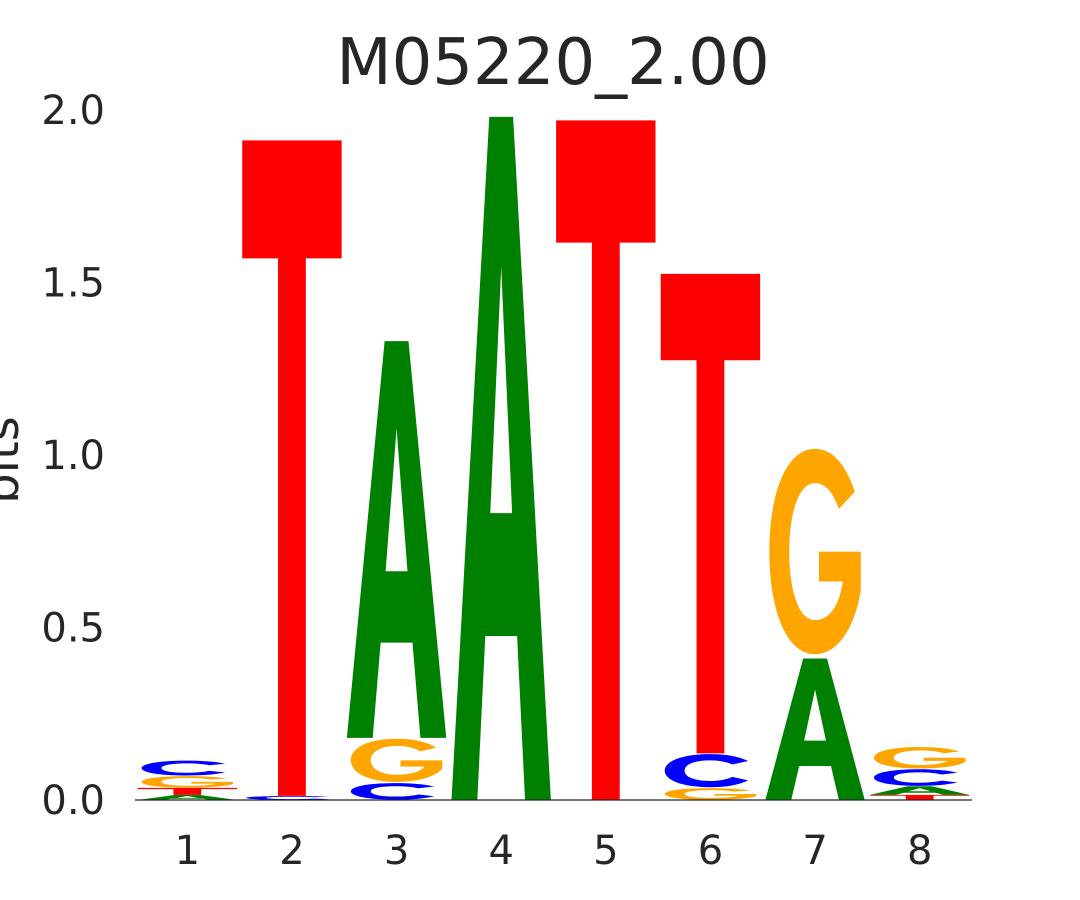 This screenshot has height=900, width=1080. I want to click on y-tick-label: 1.5, so click(73, 284).